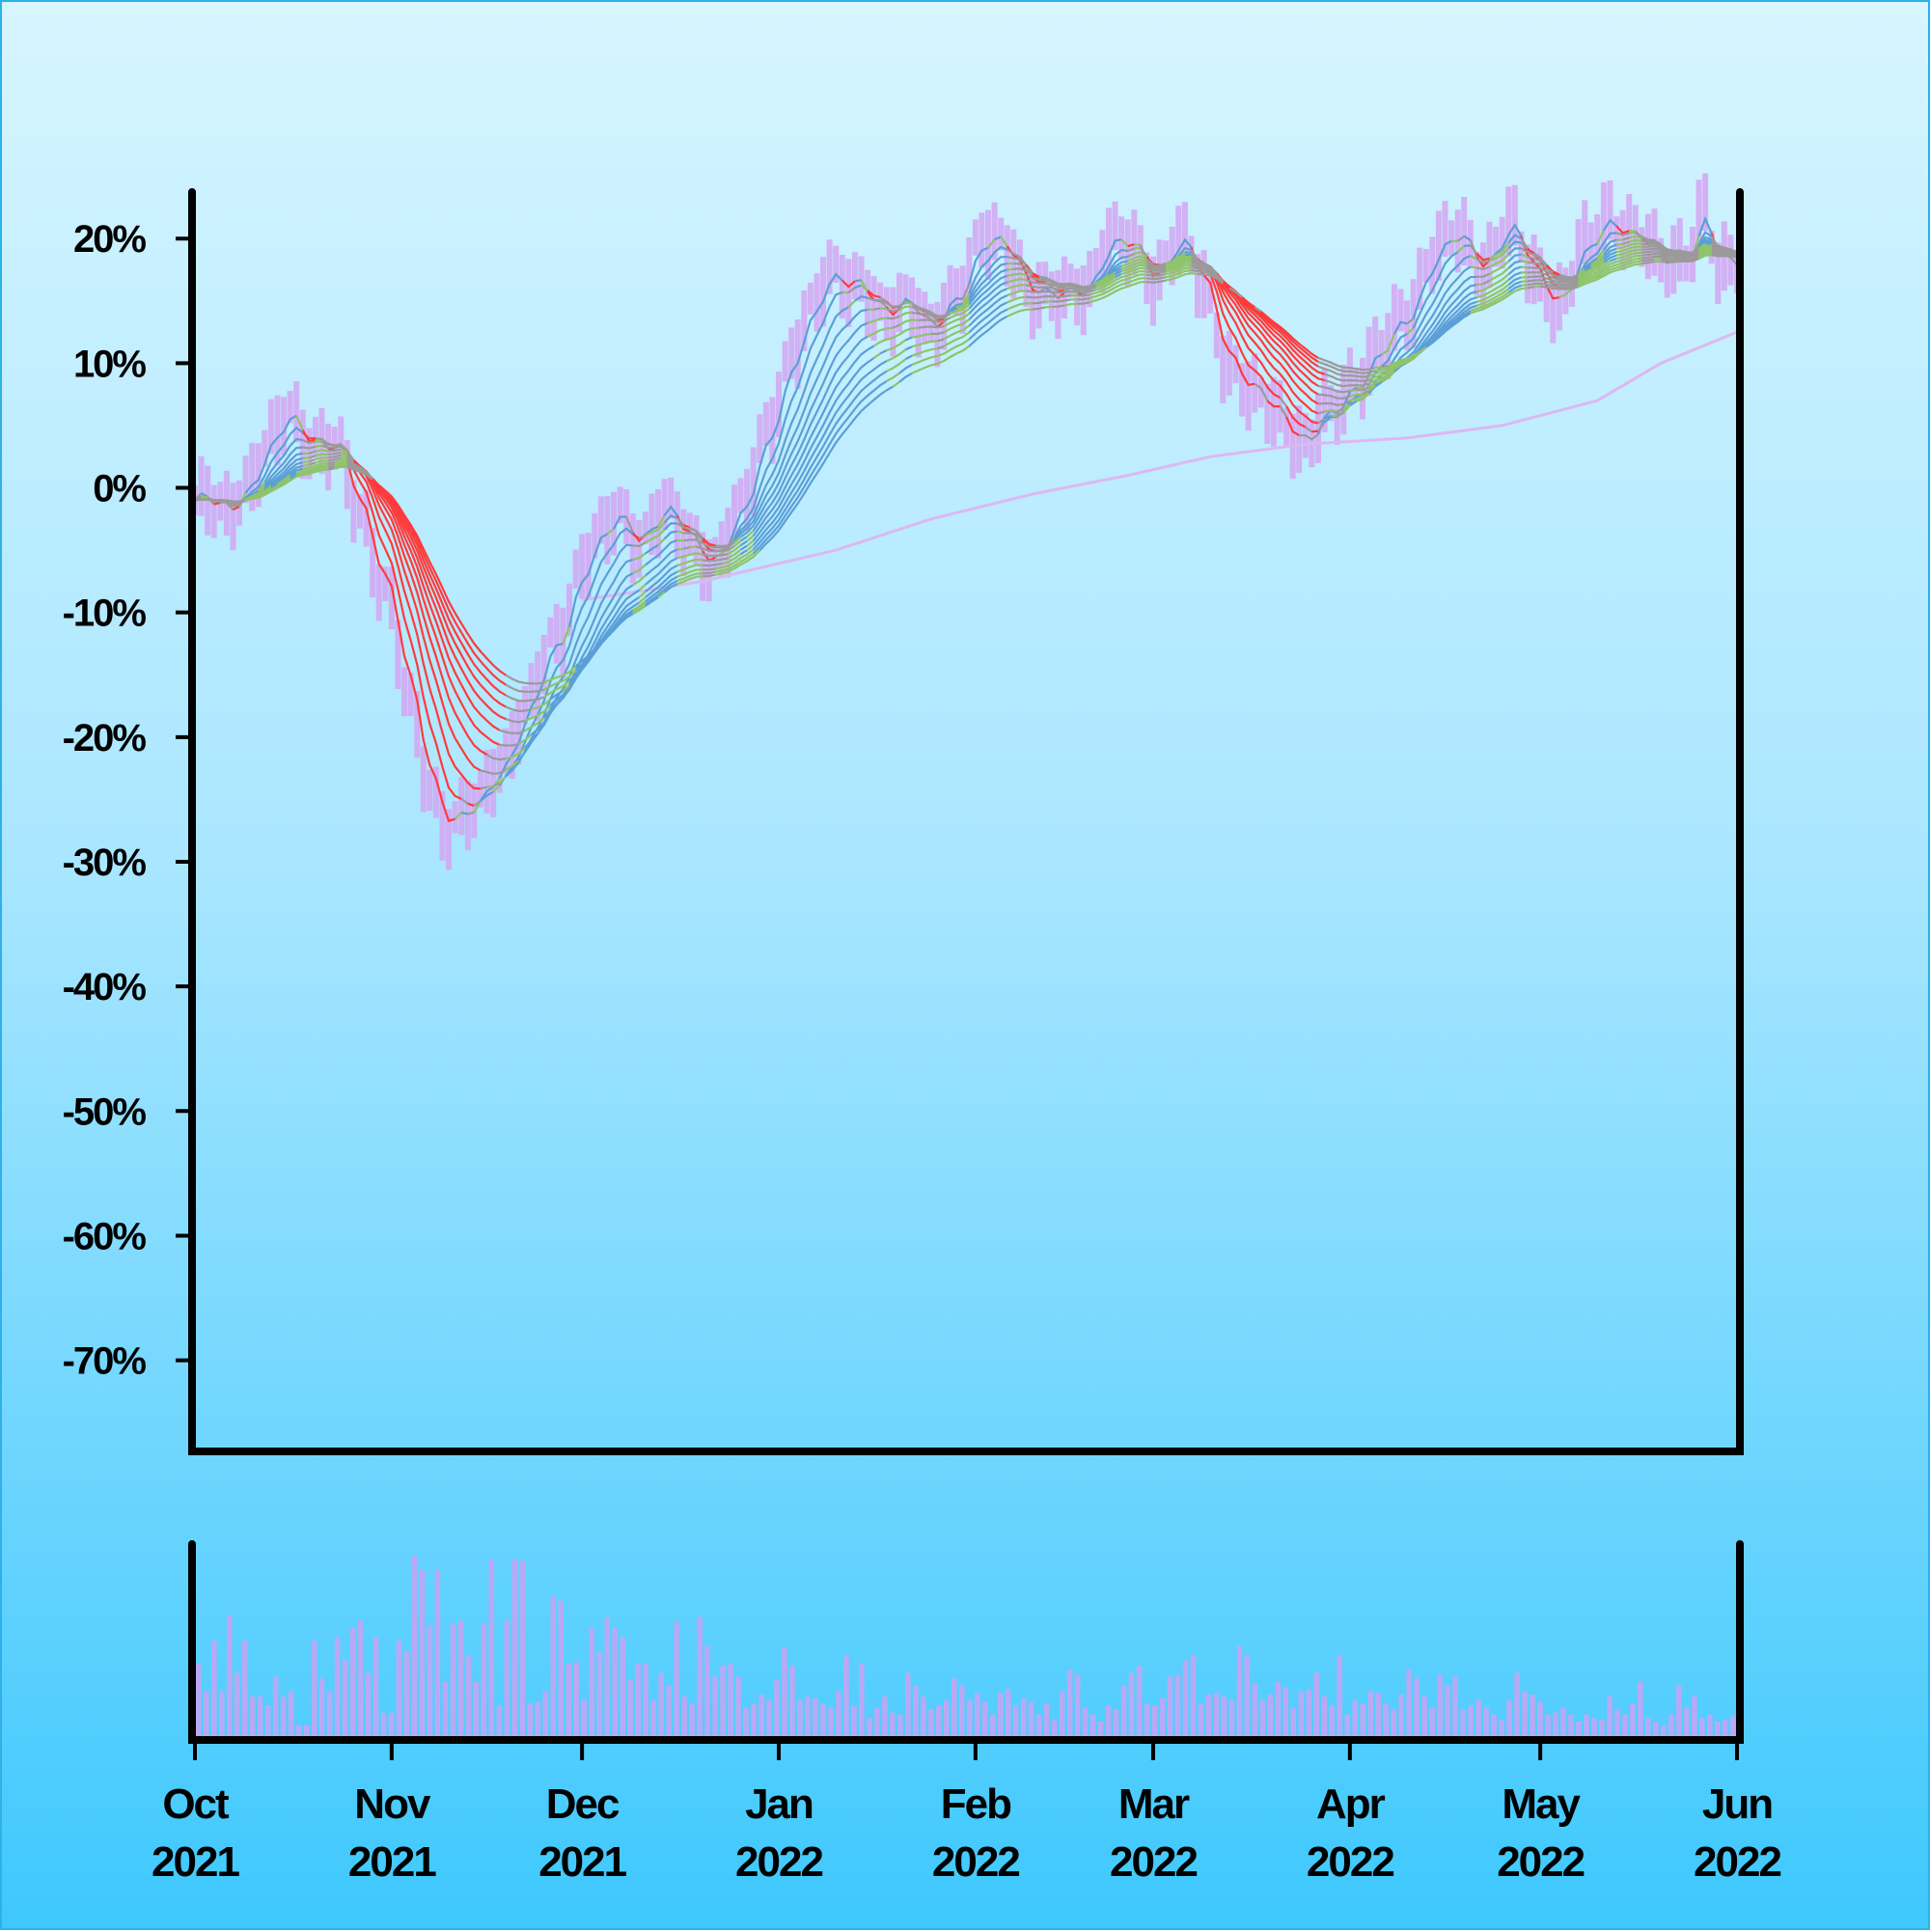 The height and width of the screenshot is (1932, 1930). What do you see at coordinates (109, 364) in the screenshot?
I see `y-tick-label: 10%` at bounding box center [109, 364].